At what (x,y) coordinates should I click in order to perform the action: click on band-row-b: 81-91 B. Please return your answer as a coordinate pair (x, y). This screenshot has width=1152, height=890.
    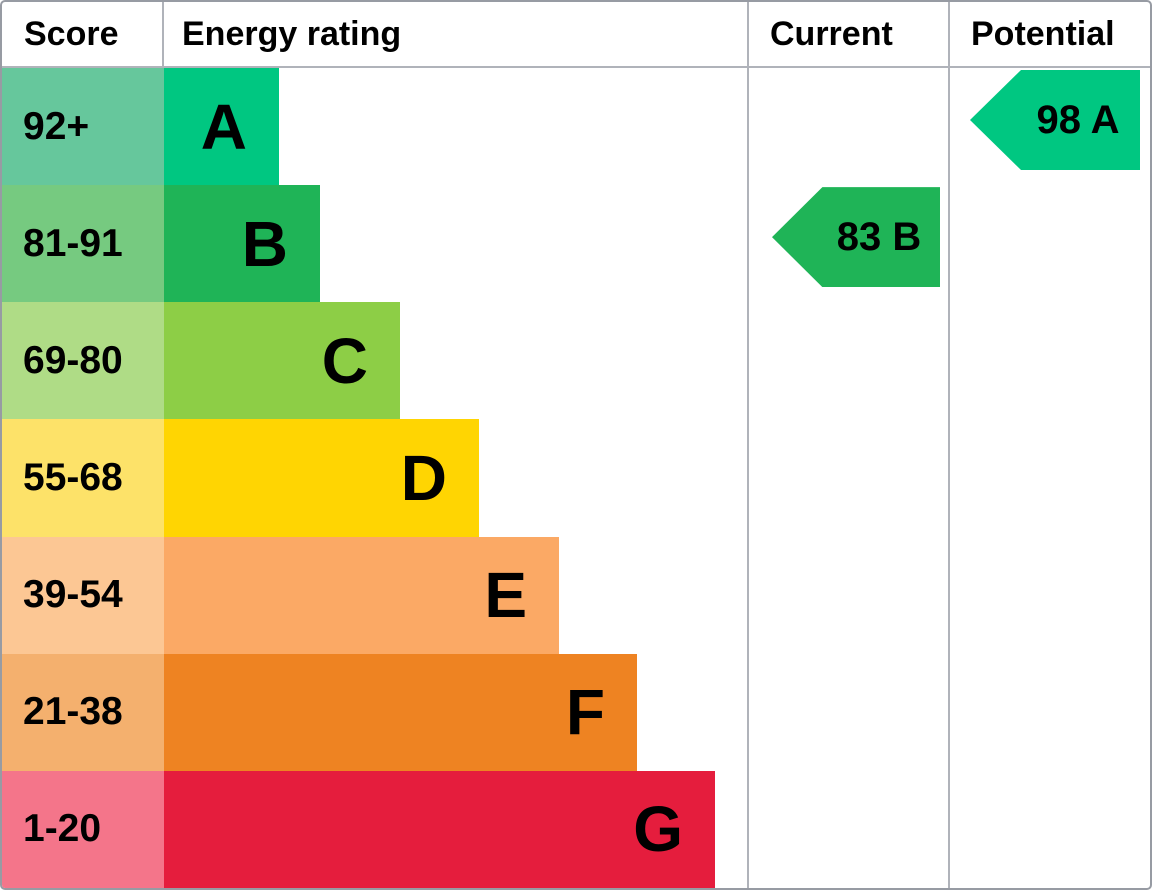
    Looking at the image, I should click on (374, 244).